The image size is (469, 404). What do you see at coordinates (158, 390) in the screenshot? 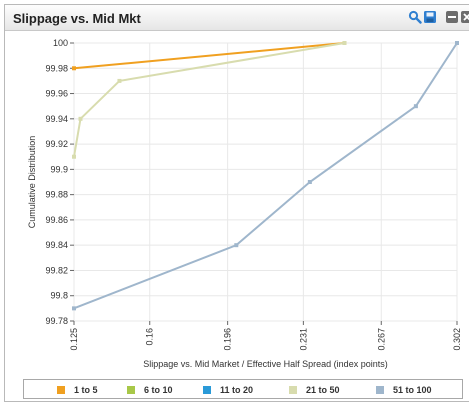
I see `legend-label: 6 to 10` at bounding box center [158, 390].